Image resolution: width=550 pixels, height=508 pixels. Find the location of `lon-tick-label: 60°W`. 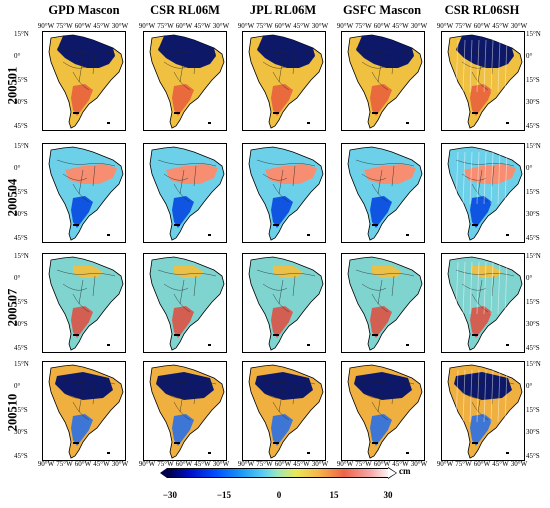

lon-tick-label: 60°W is located at coordinates (184, 464).